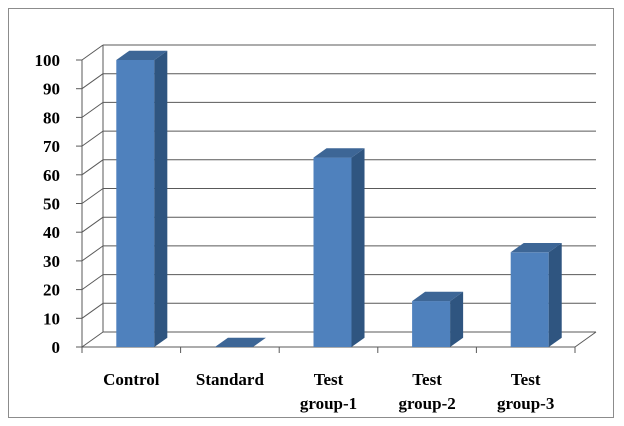  Describe the element at coordinates (230, 379) in the screenshot. I see `x-category-label: Standard` at that location.